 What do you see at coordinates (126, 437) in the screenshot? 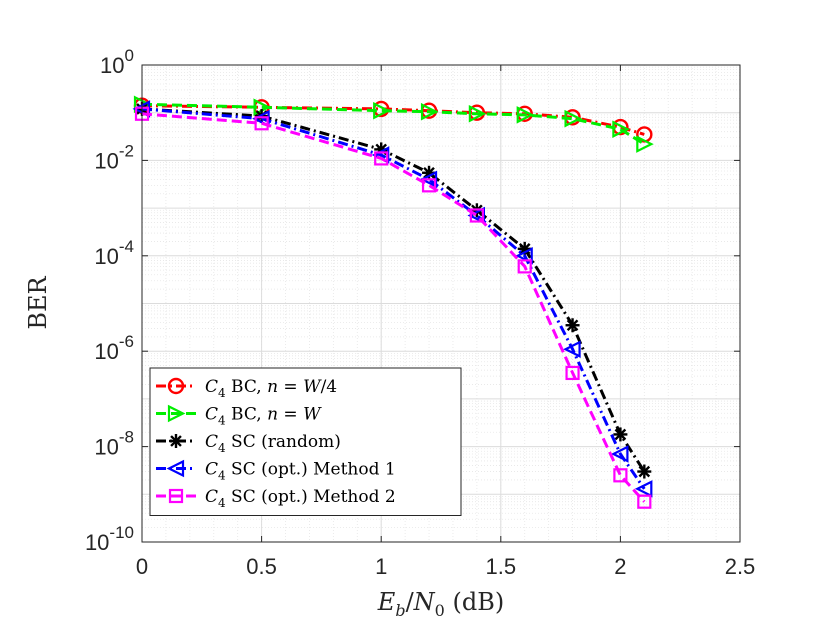
I see `y-tick-exponent: -8` at bounding box center [126, 437].